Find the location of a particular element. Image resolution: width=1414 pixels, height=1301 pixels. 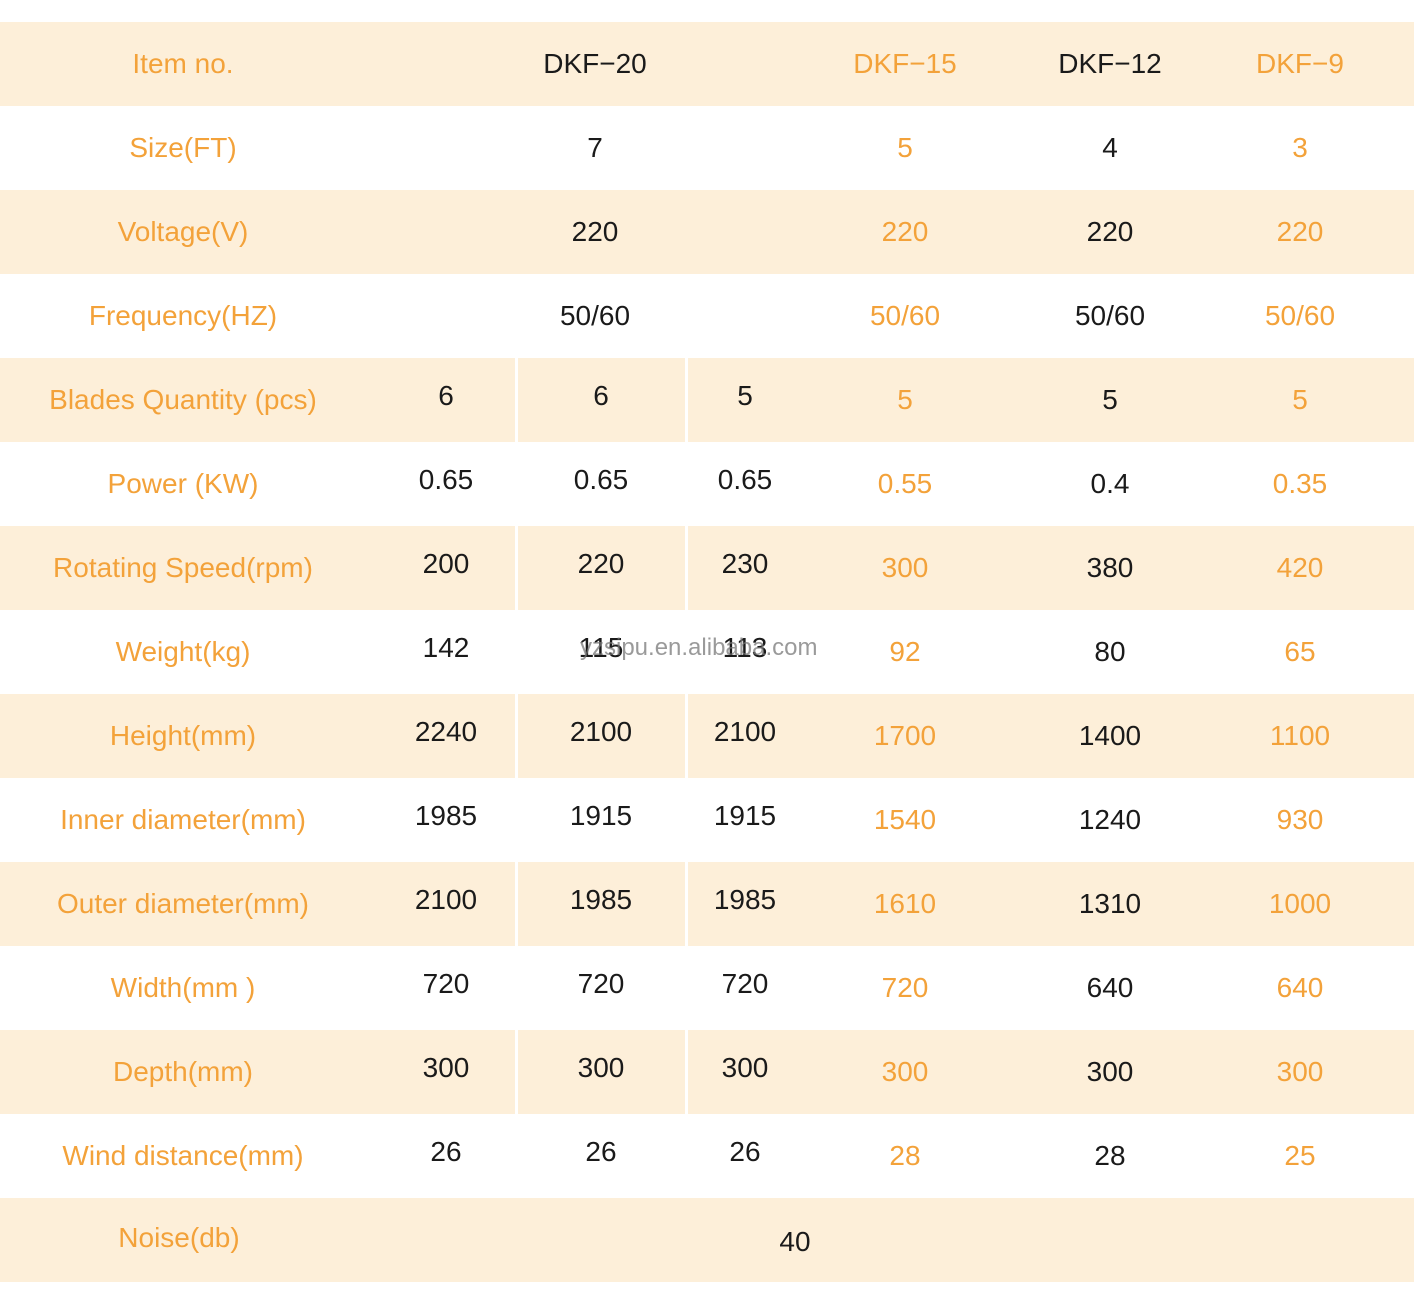

table-row: Depth(mm) 300 300 300 300 300 300 is located at coordinates (707, 1072).